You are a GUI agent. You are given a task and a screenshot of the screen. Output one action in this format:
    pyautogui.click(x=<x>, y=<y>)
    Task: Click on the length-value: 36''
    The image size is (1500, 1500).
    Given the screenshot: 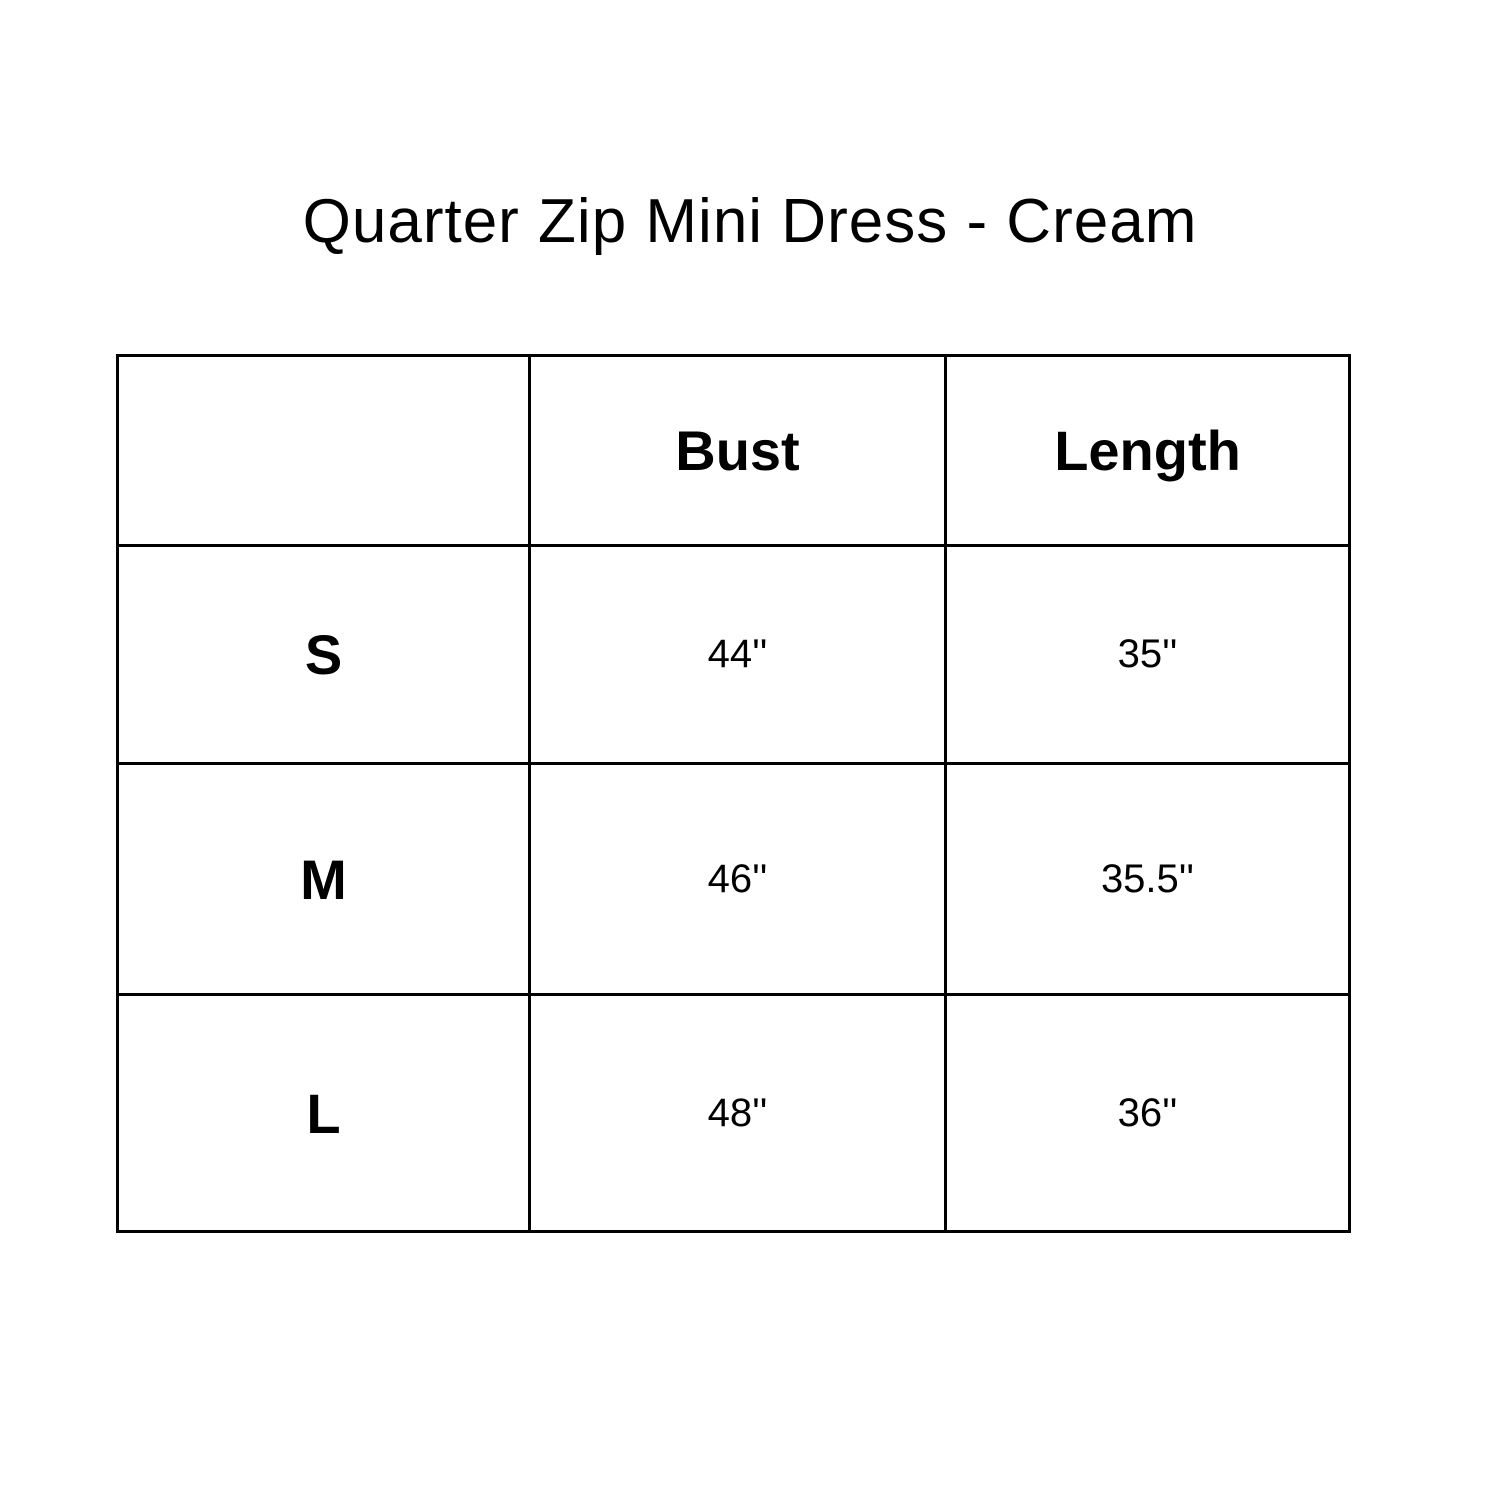 What is the action you would take?
    pyautogui.click(x=1147, y=1113)
    